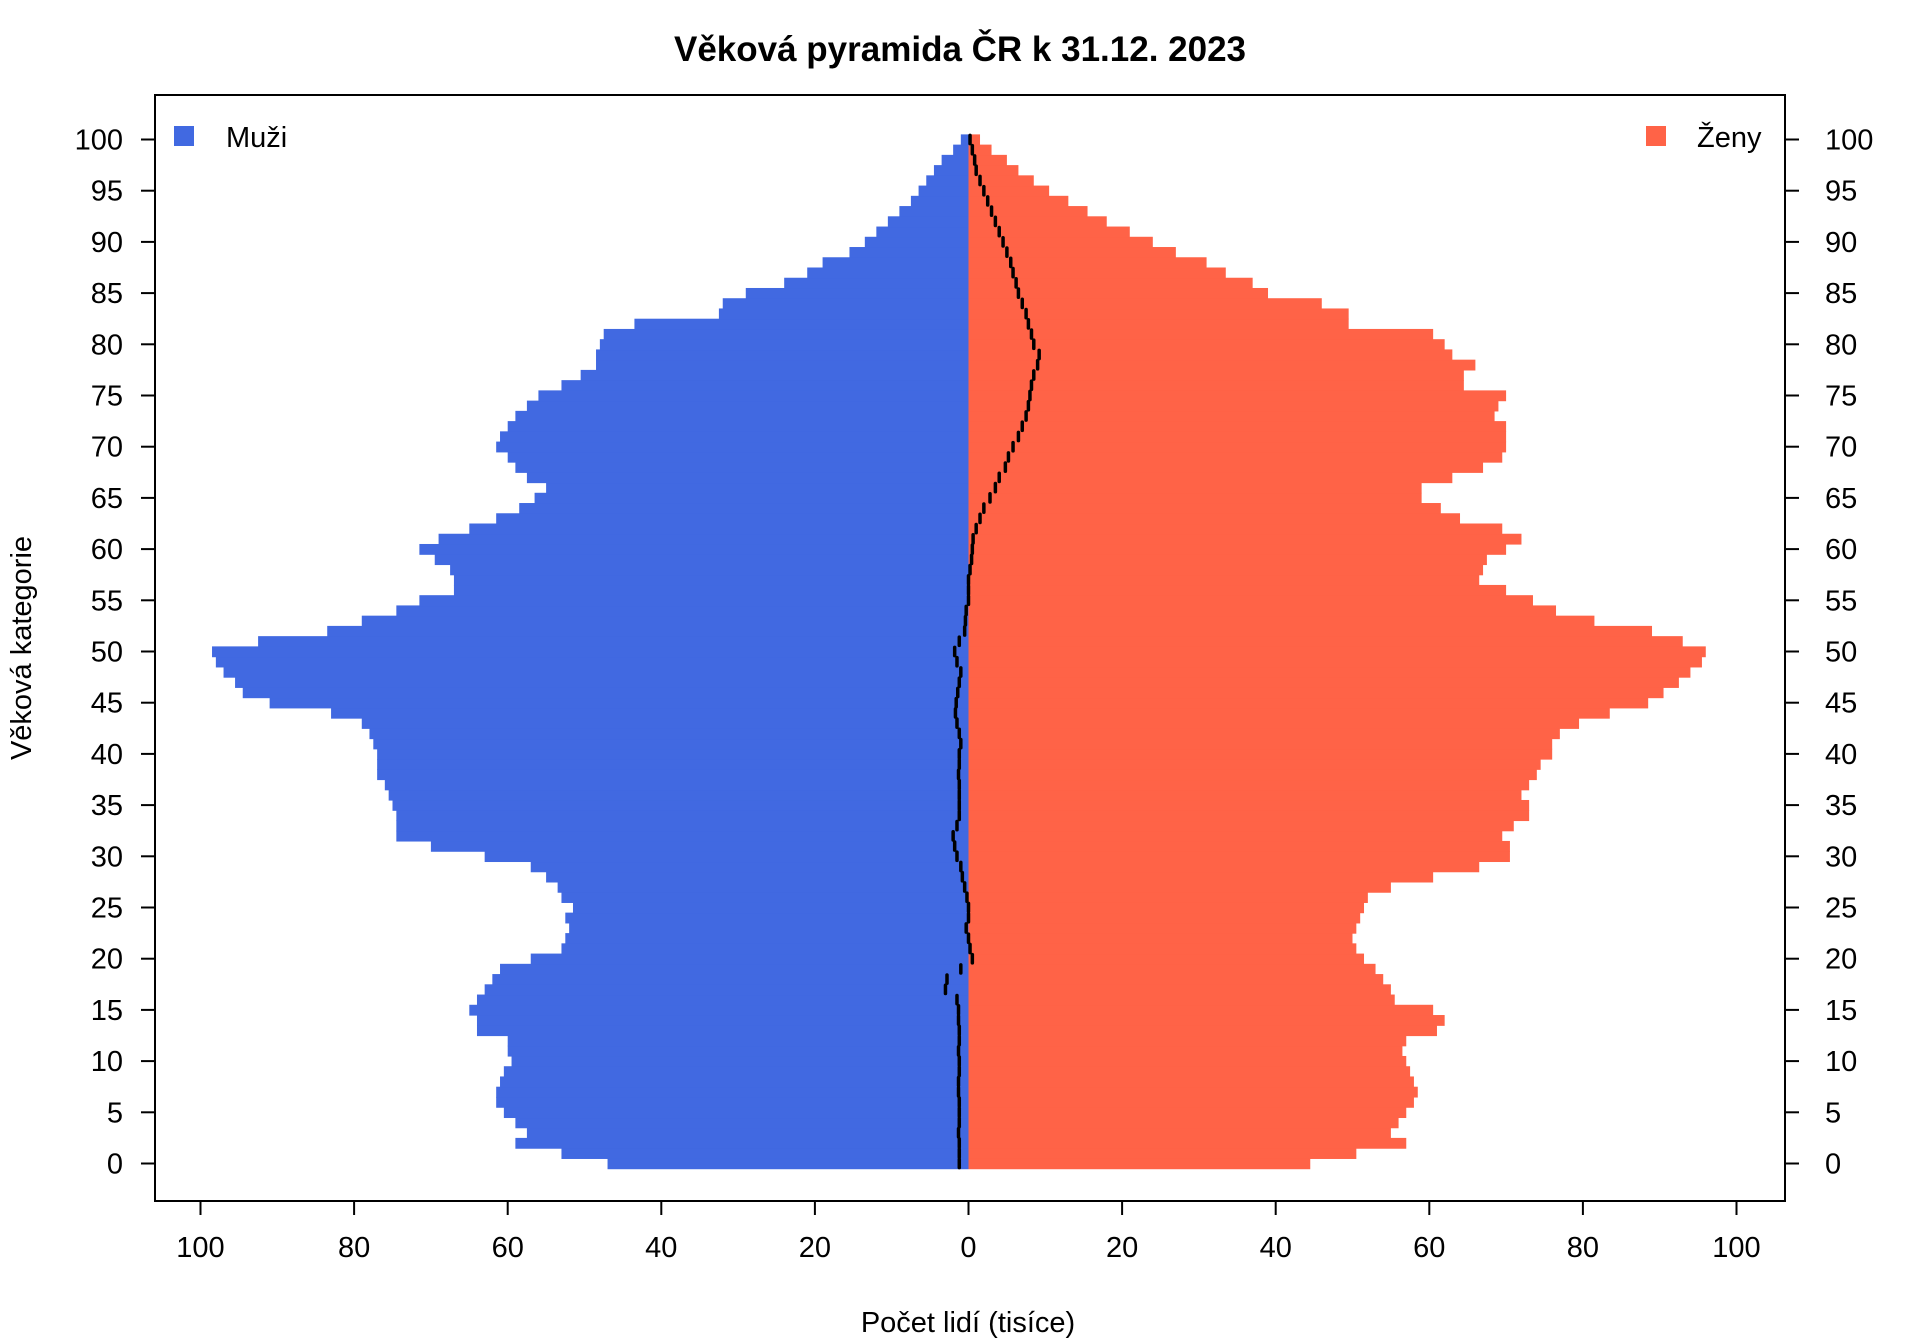 The height and width of the screenshot is (1344, 1920). What do you see at coordinates (107, 755) in the screenshot?
I see `y-tick-label-left: 40` at bounding box center [107, 755].